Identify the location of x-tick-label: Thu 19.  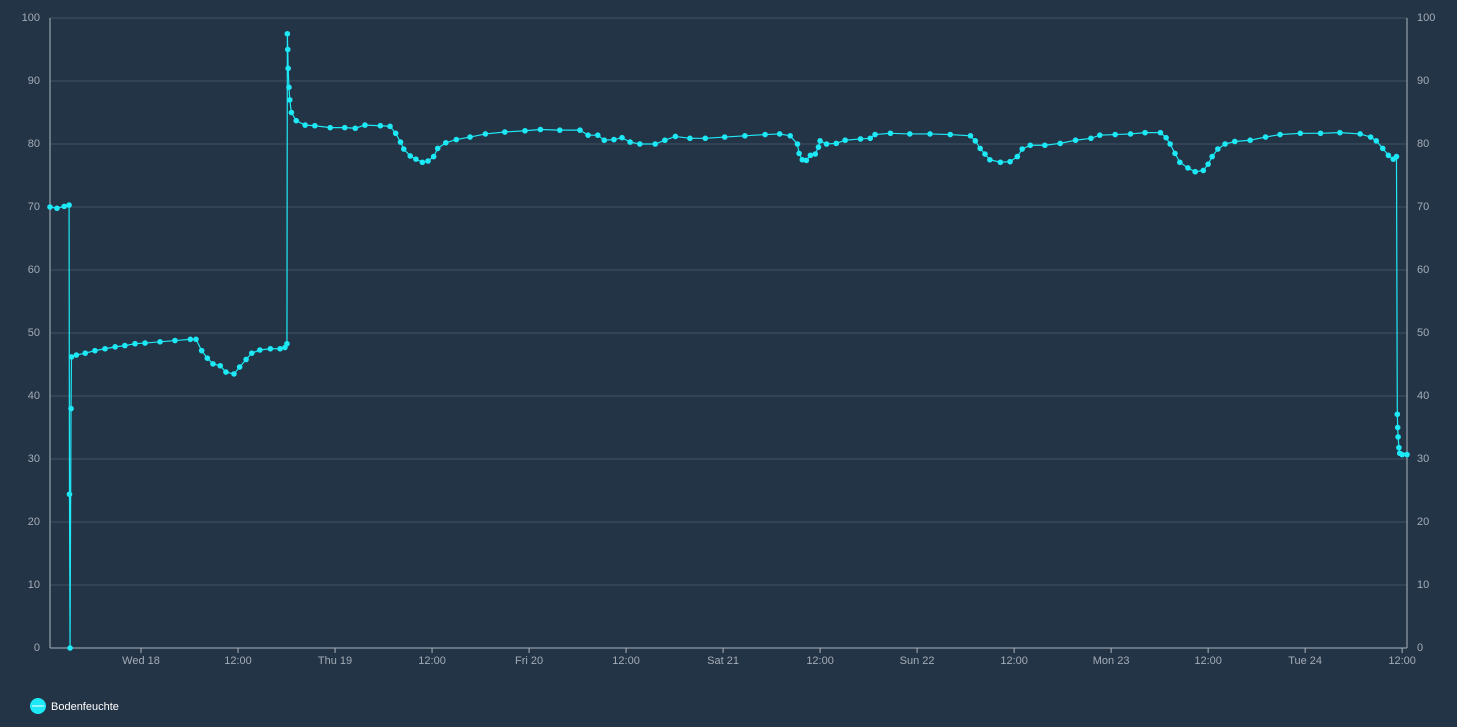
(335, 661).